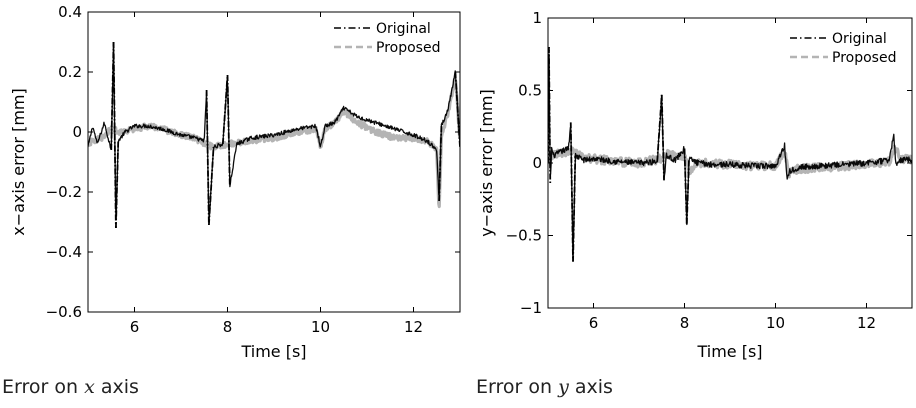 This screenshot has width=916, height=408. What do you see at coordinates (563, 387) in the screenshot?
I see `caption-variable: y` at bounding box center [563, 387].